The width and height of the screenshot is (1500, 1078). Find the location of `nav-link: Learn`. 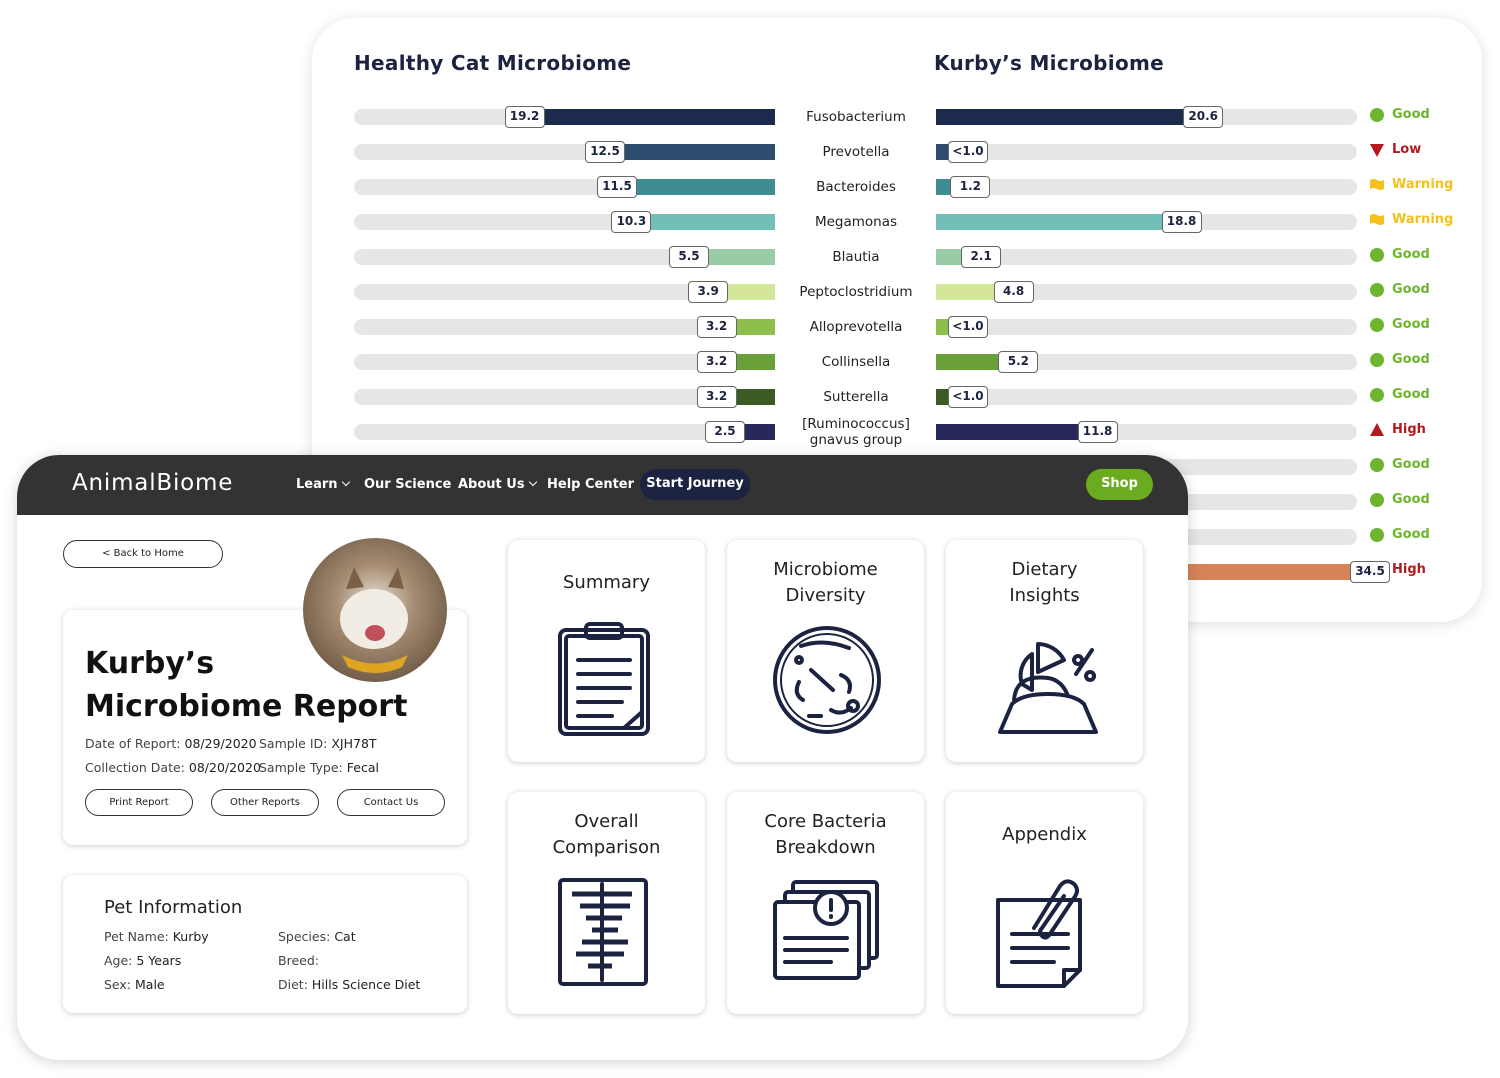

nav-link: Learn is located at coordinates (322, 484).